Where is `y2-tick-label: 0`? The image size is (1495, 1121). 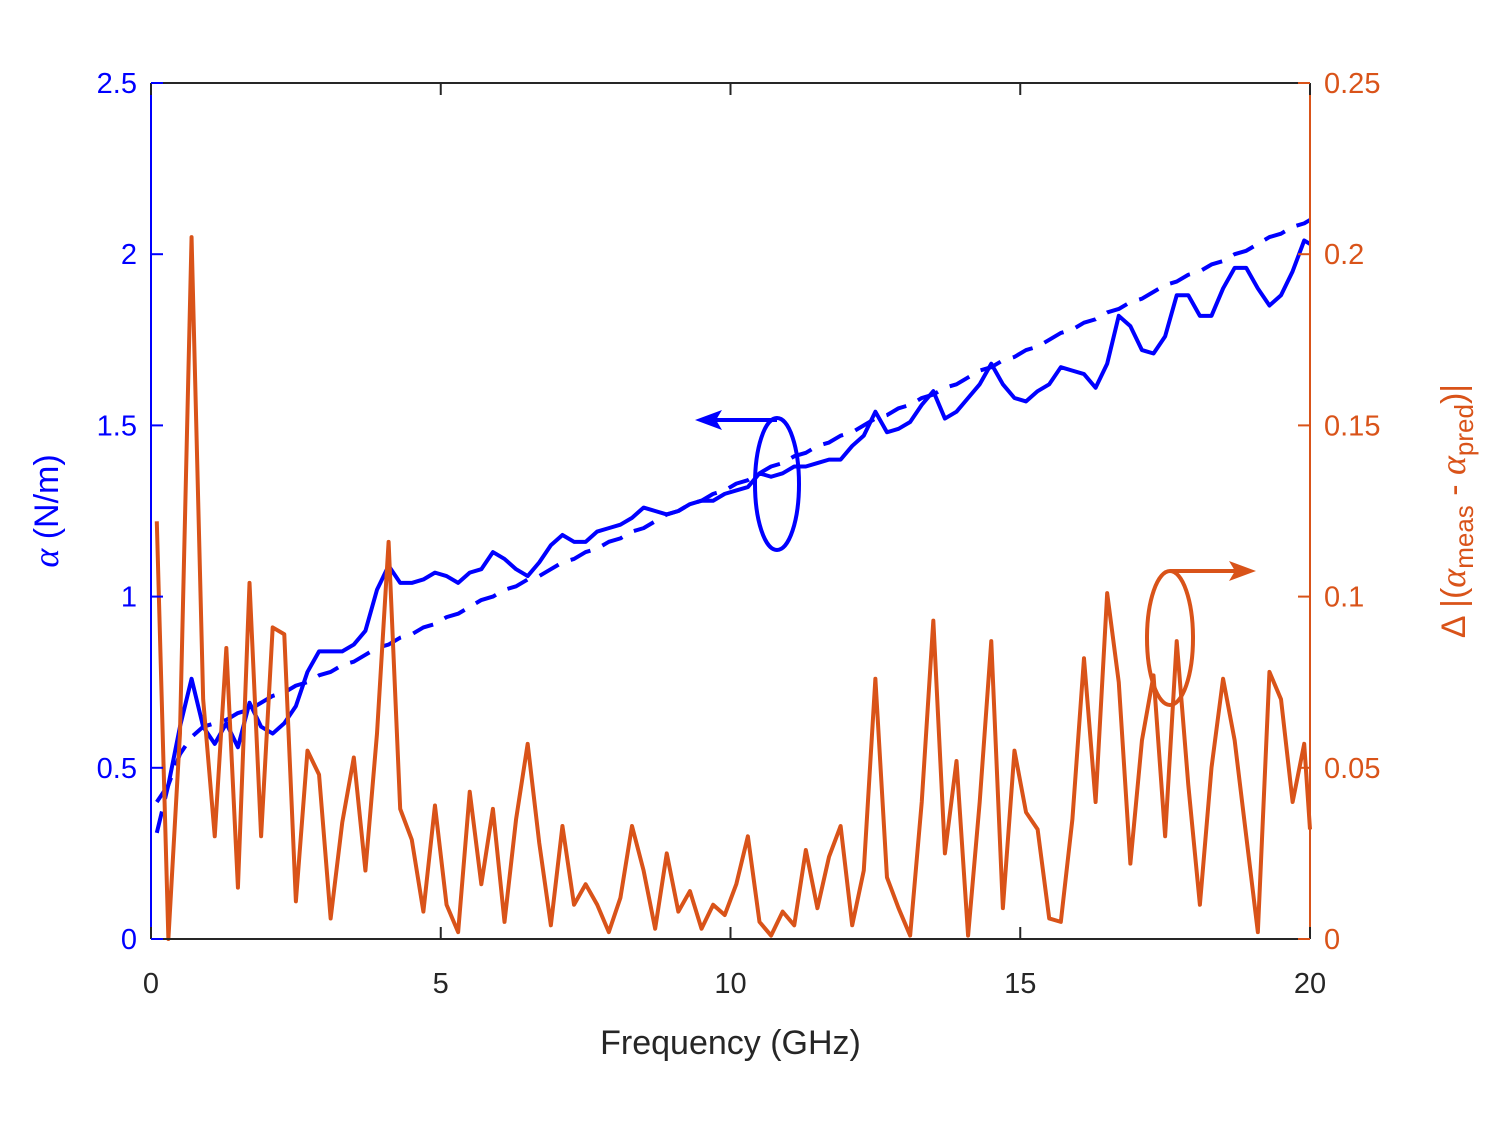 y2-tick-label: 0 is located at coordinates (1332, 940).